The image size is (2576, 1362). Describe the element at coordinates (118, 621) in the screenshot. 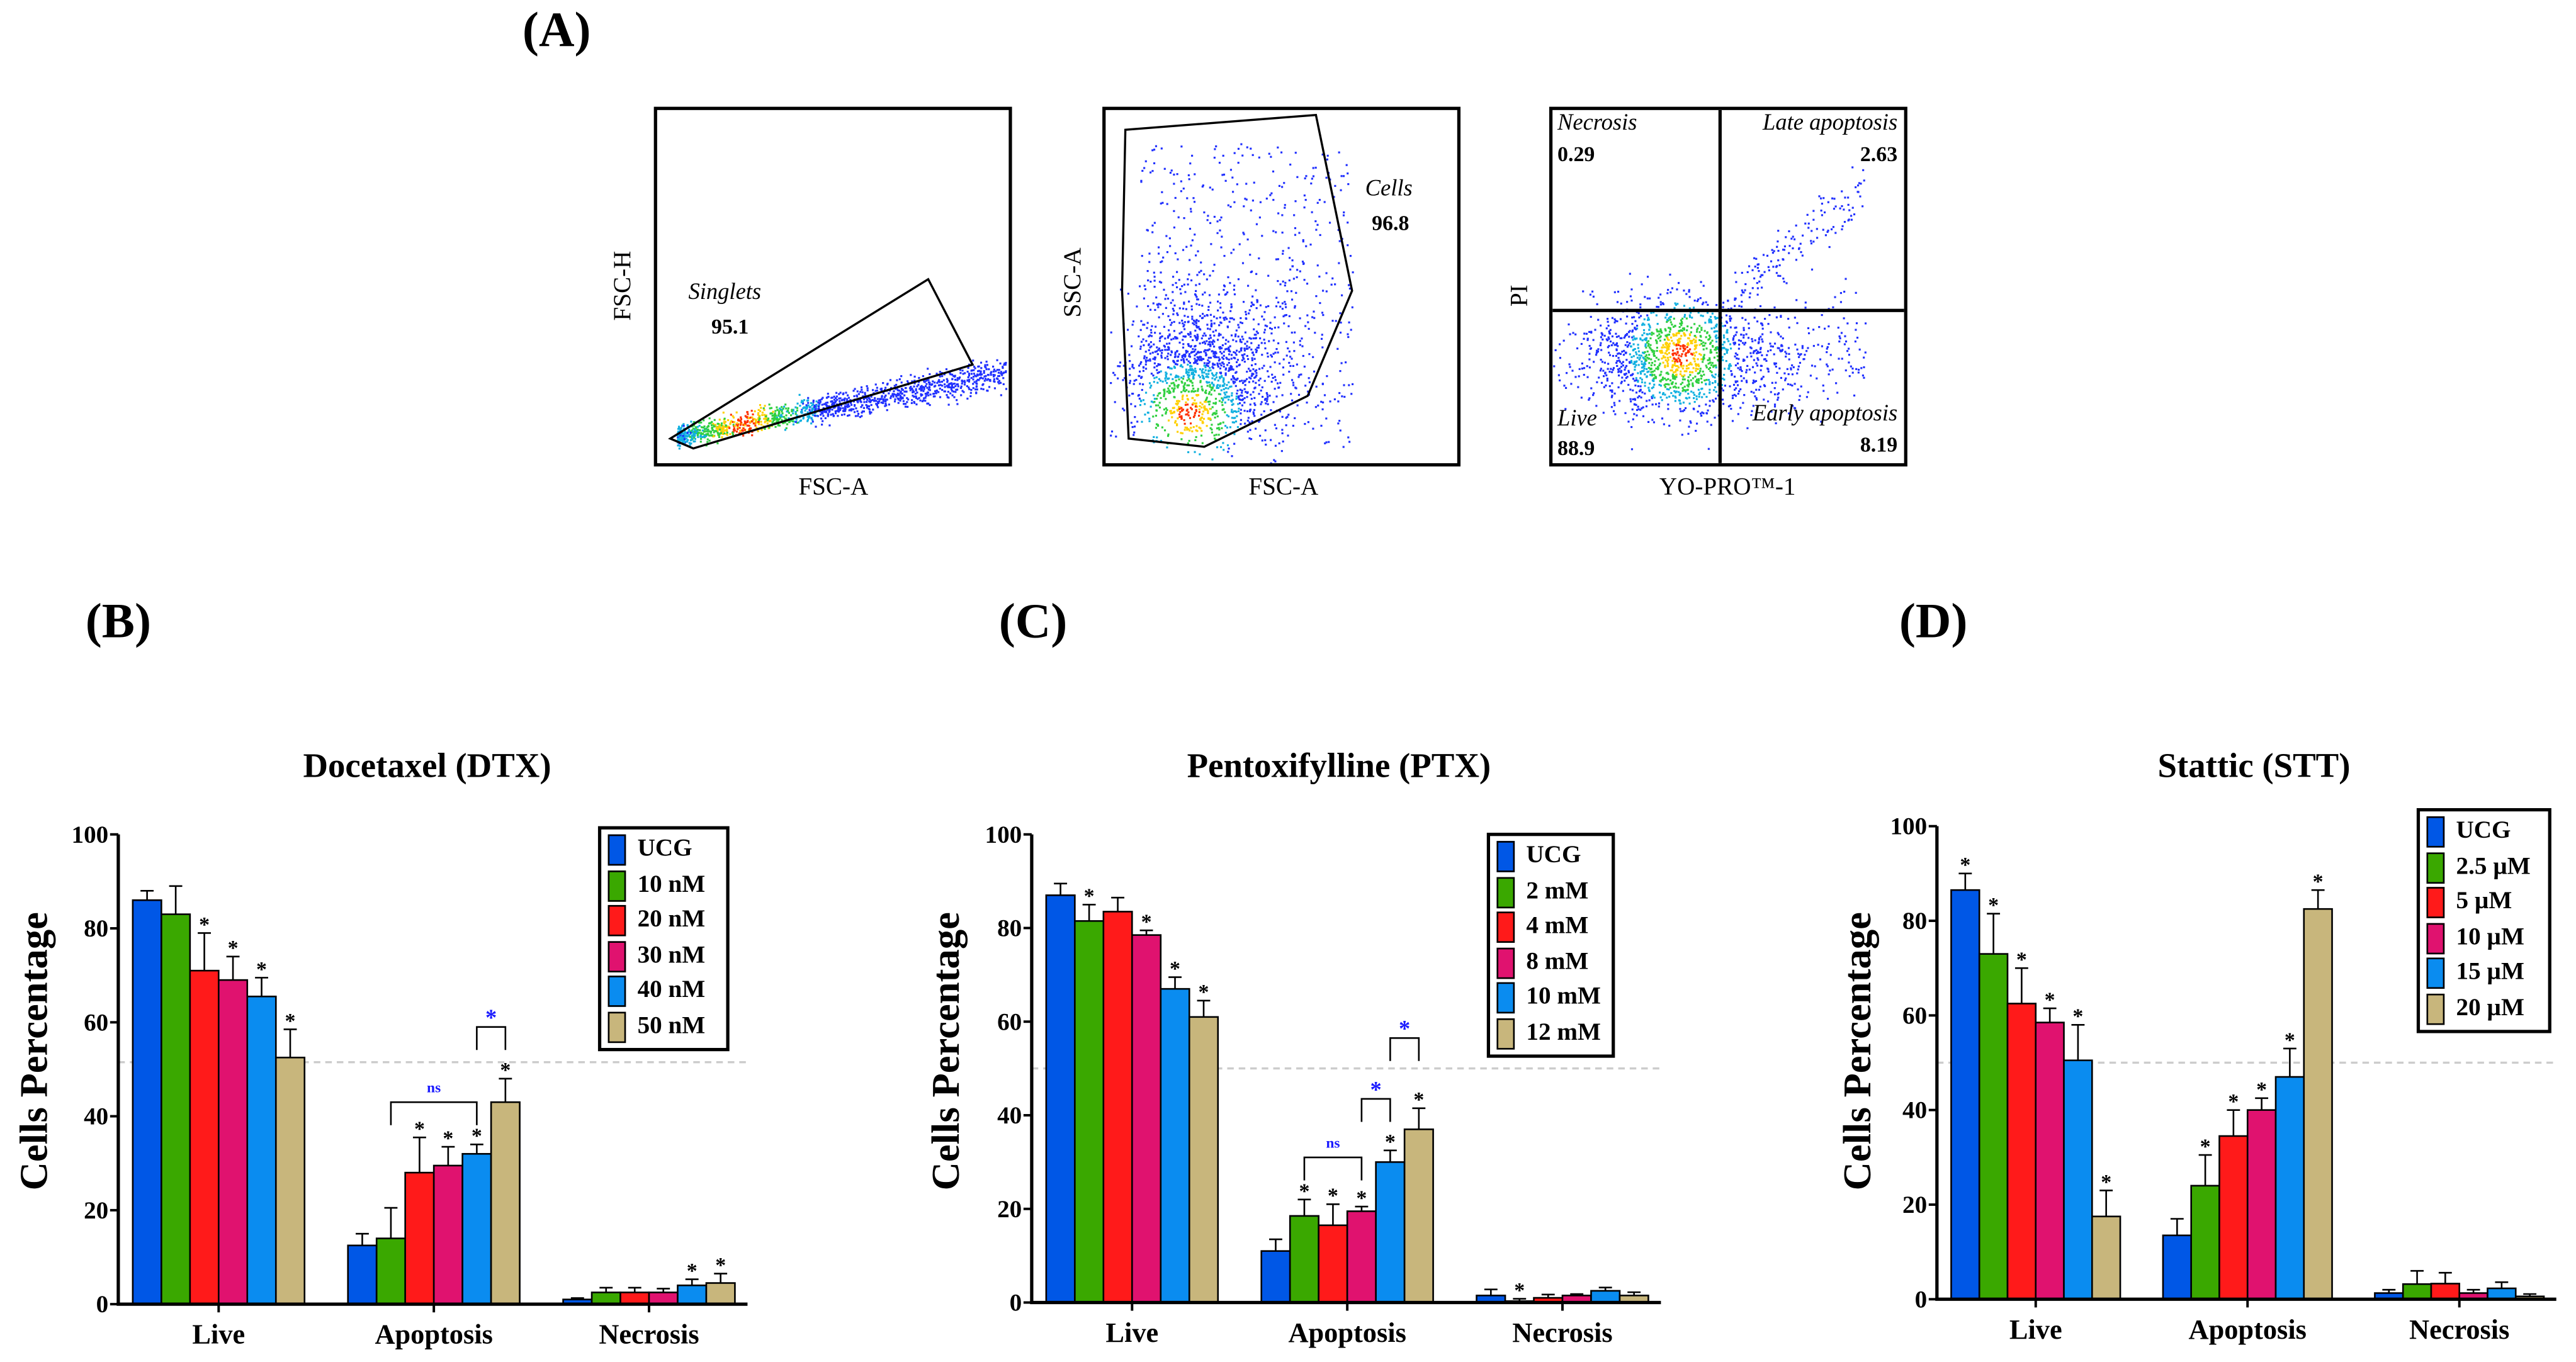

I see `panel-label-b: (B)` at that location.